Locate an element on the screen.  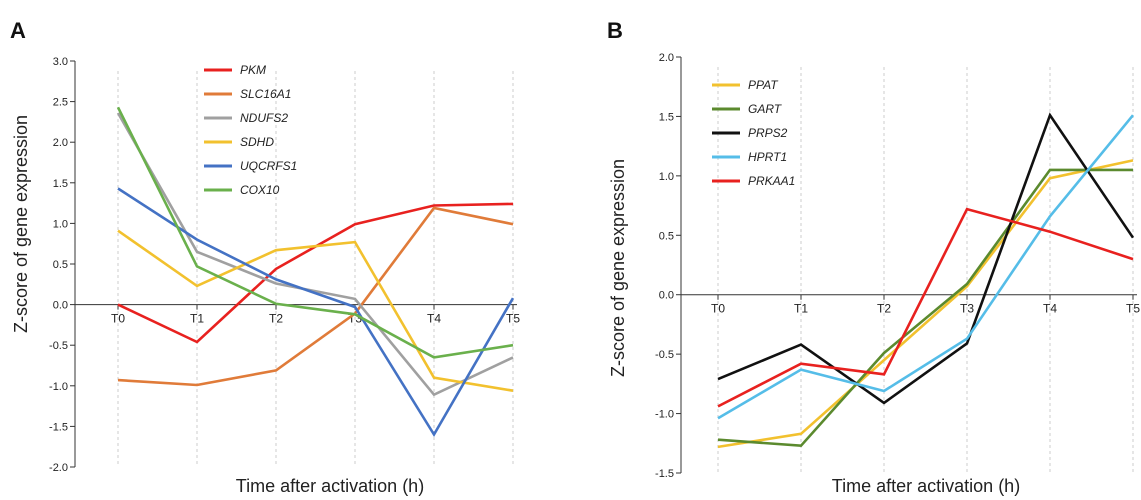
legend-label: PRPS2 is located at coordinates (768, 133).